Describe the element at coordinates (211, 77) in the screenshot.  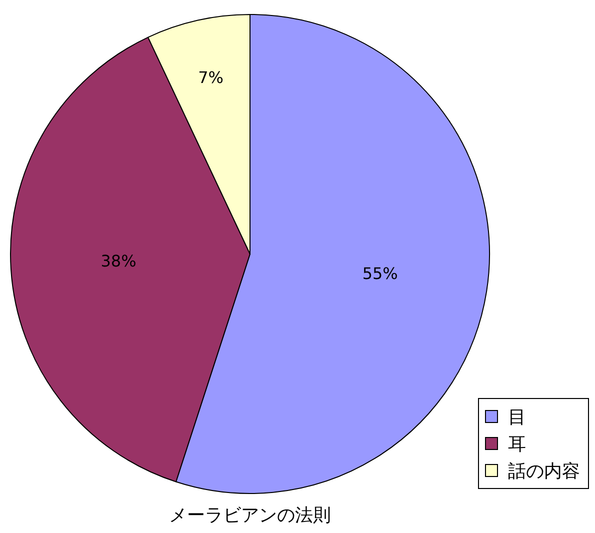
I see `data-label: 7%` at that location.